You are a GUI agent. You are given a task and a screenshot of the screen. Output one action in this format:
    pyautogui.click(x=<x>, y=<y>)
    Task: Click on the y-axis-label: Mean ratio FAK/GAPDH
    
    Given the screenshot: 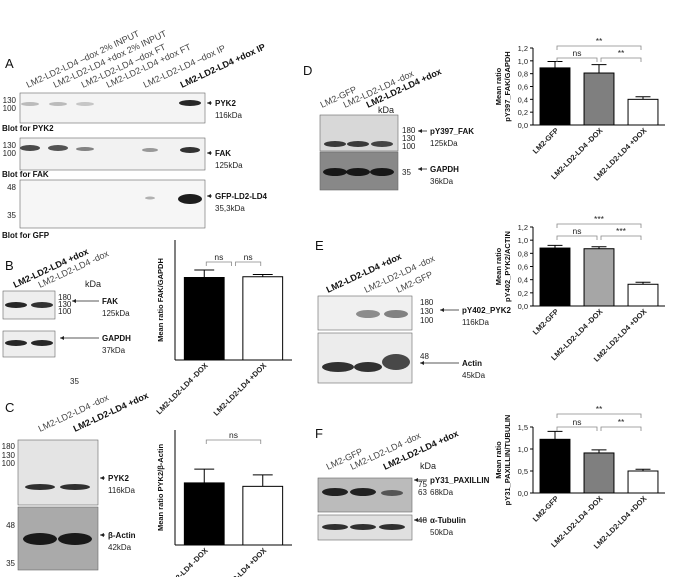 What is the action you would take?
    pyautogui.click(x=160, y=300)
    